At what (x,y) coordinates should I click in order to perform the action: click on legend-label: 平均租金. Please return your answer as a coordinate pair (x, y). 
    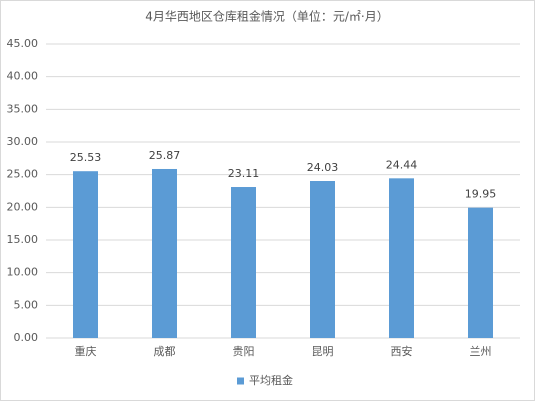
    Looking at the image, I should click on (271, 380).